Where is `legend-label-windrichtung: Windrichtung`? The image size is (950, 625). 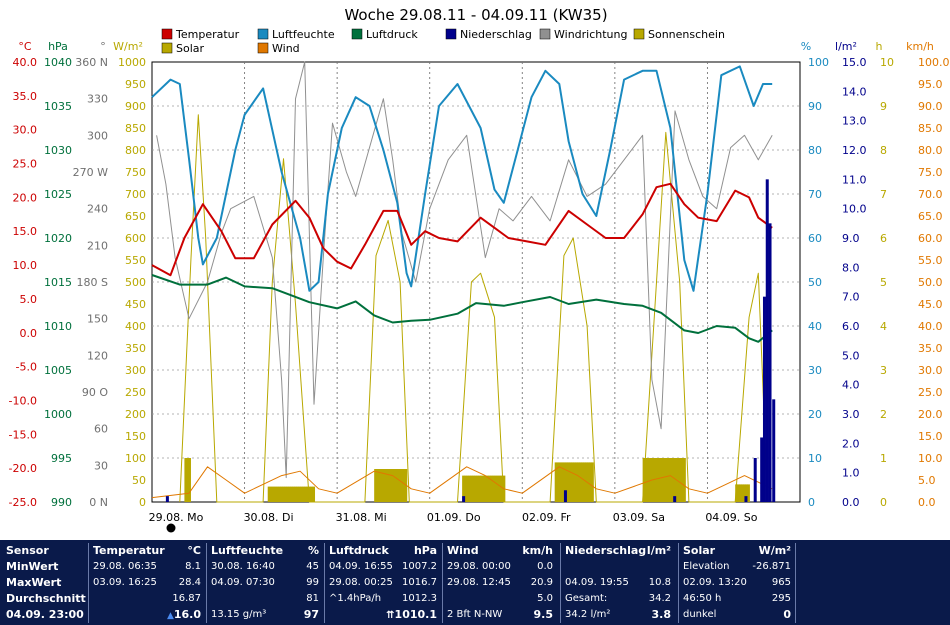
legend-label-windrichtung: Windrichtung is located at coordinates (590, 34).